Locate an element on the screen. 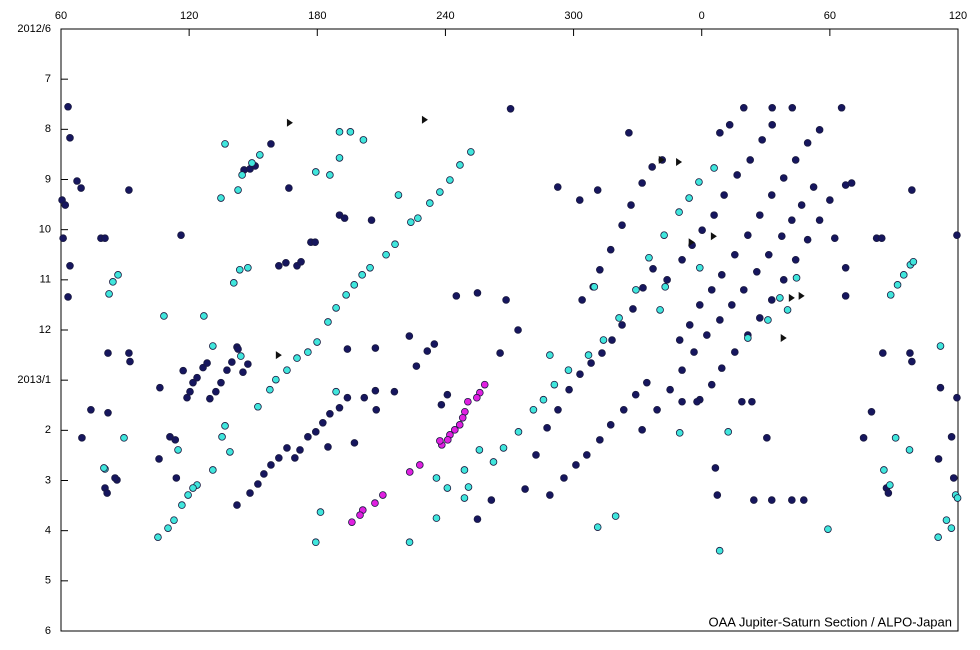 This screenshot has height=650, width=980. x-tick-label: 0 is located at coordinates (702, 16).